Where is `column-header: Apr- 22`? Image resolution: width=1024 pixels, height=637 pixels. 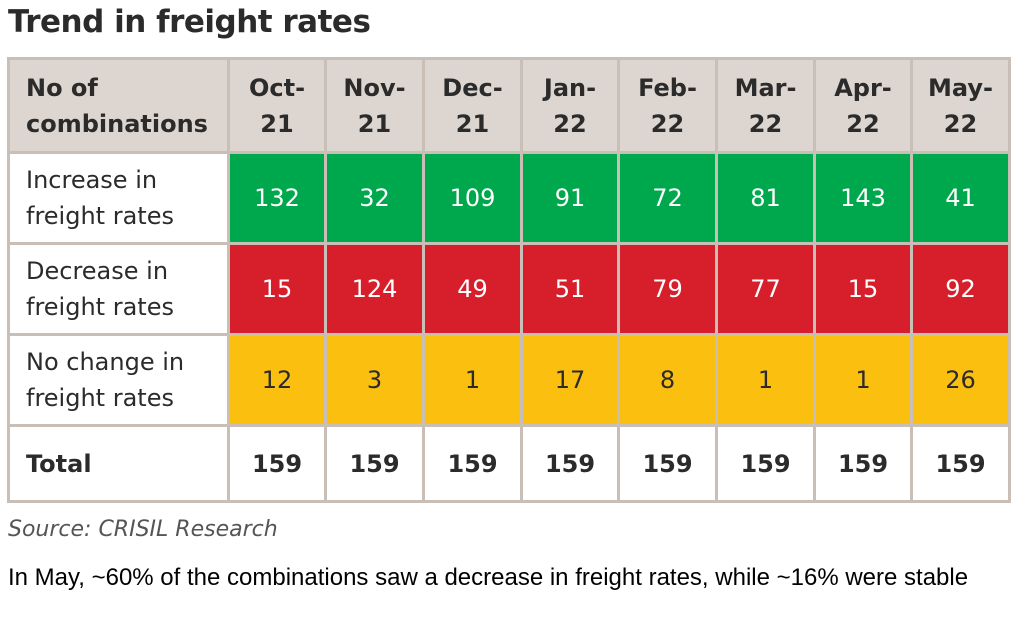
column-header: Apr- 22 is located at coordinates (863, 105).